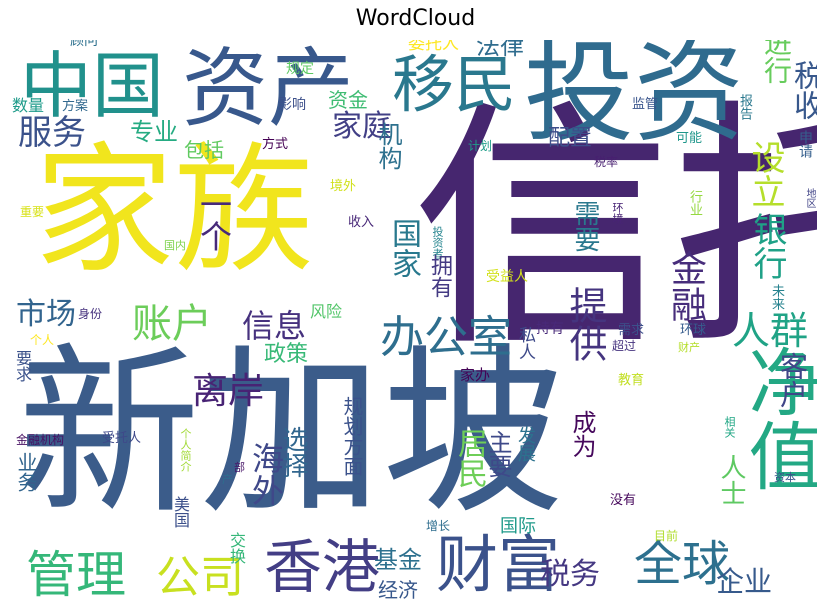 This screenshot has width=831, height=614. What do you see at coordinates (770, 331) in the screenshot?
I see `word-renqun: 人群` at bounding box center [770, 331].